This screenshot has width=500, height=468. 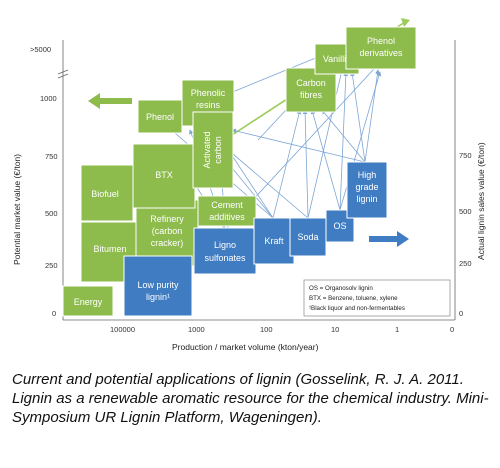 I want to click on y-left-tick: 1000, so click(x=48, y=98).